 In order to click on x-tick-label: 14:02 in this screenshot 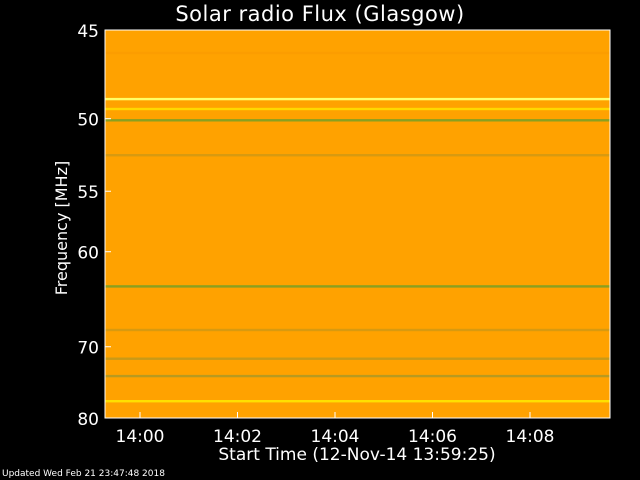, I will do `click(237, 436)`.